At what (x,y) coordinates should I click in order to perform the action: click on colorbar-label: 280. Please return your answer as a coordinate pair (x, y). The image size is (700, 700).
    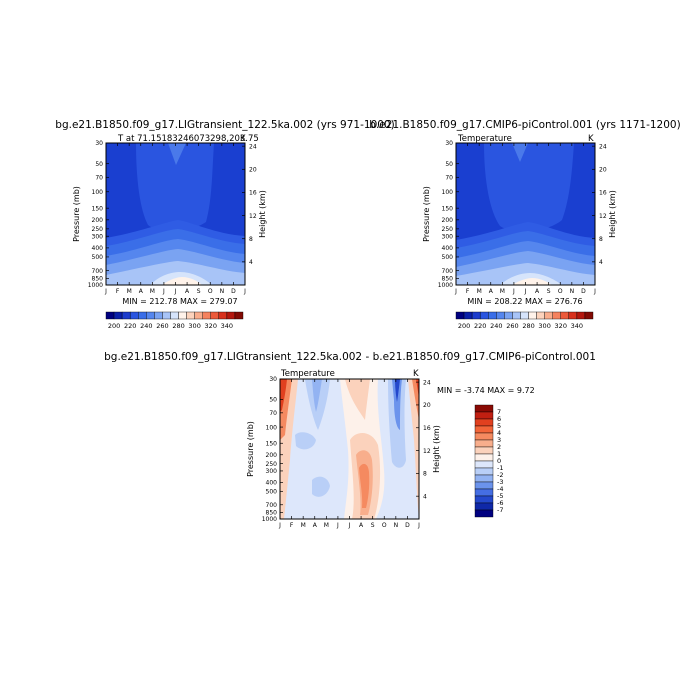
    Looking at the image, I should click on (178, 326).